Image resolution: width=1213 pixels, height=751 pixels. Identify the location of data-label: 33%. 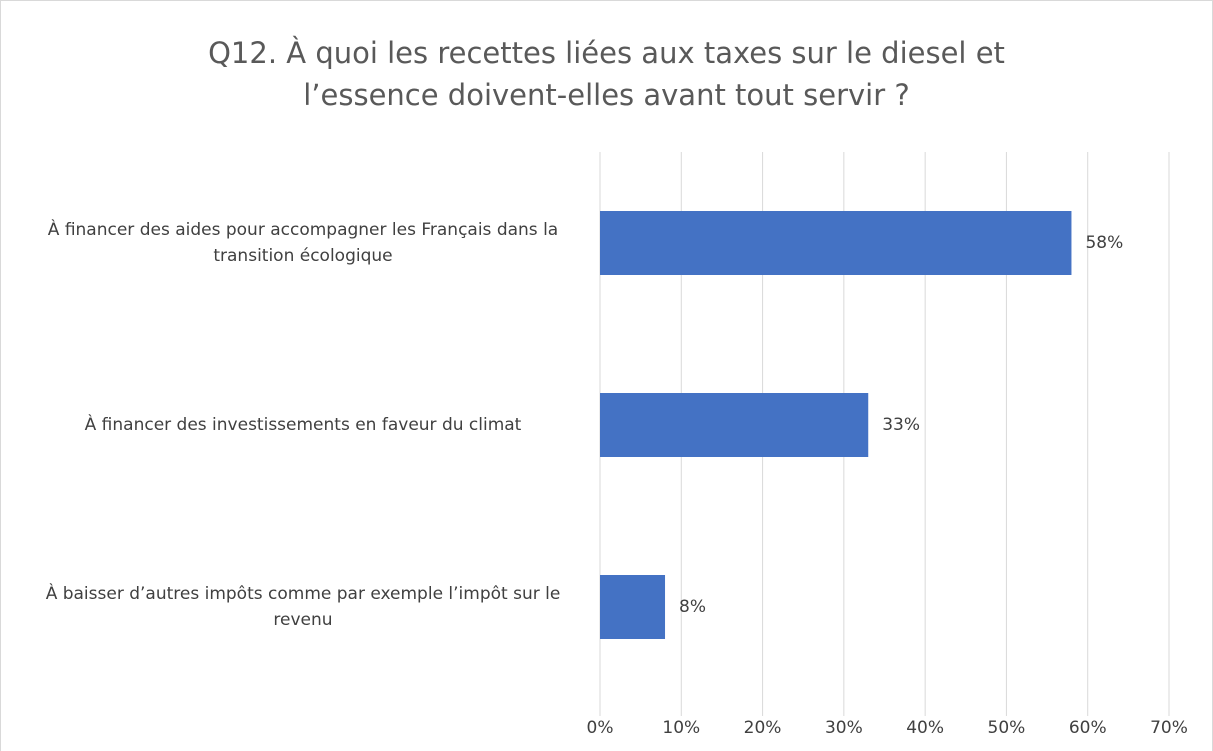
(901, 425).